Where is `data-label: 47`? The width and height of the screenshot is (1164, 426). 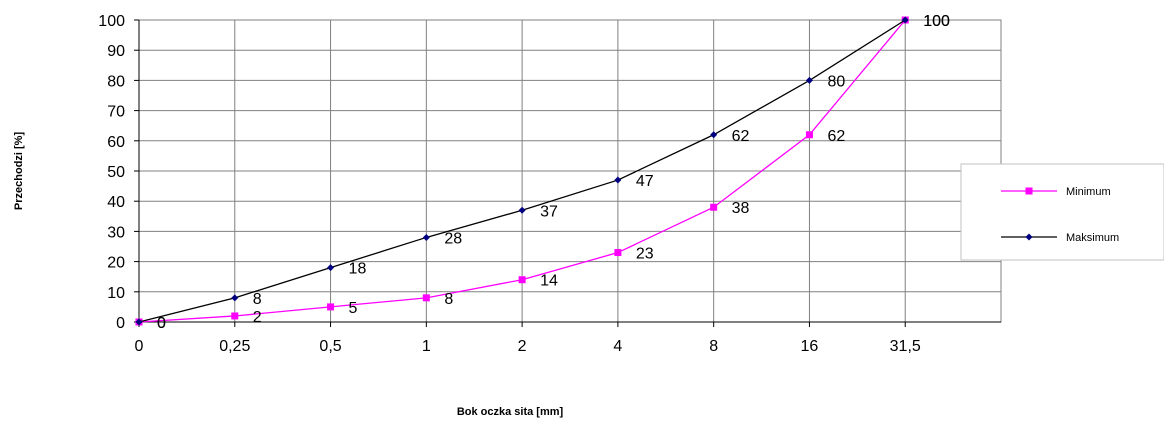 data-label: 47 is located at coordinates (645, 181).